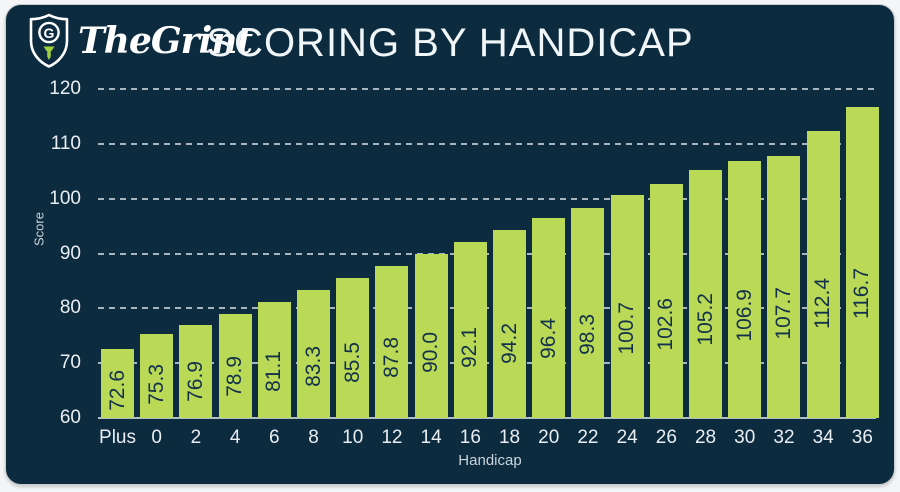 The image size is (900, 492). I want to click on bar-10: 85.5, so click(353, 348).